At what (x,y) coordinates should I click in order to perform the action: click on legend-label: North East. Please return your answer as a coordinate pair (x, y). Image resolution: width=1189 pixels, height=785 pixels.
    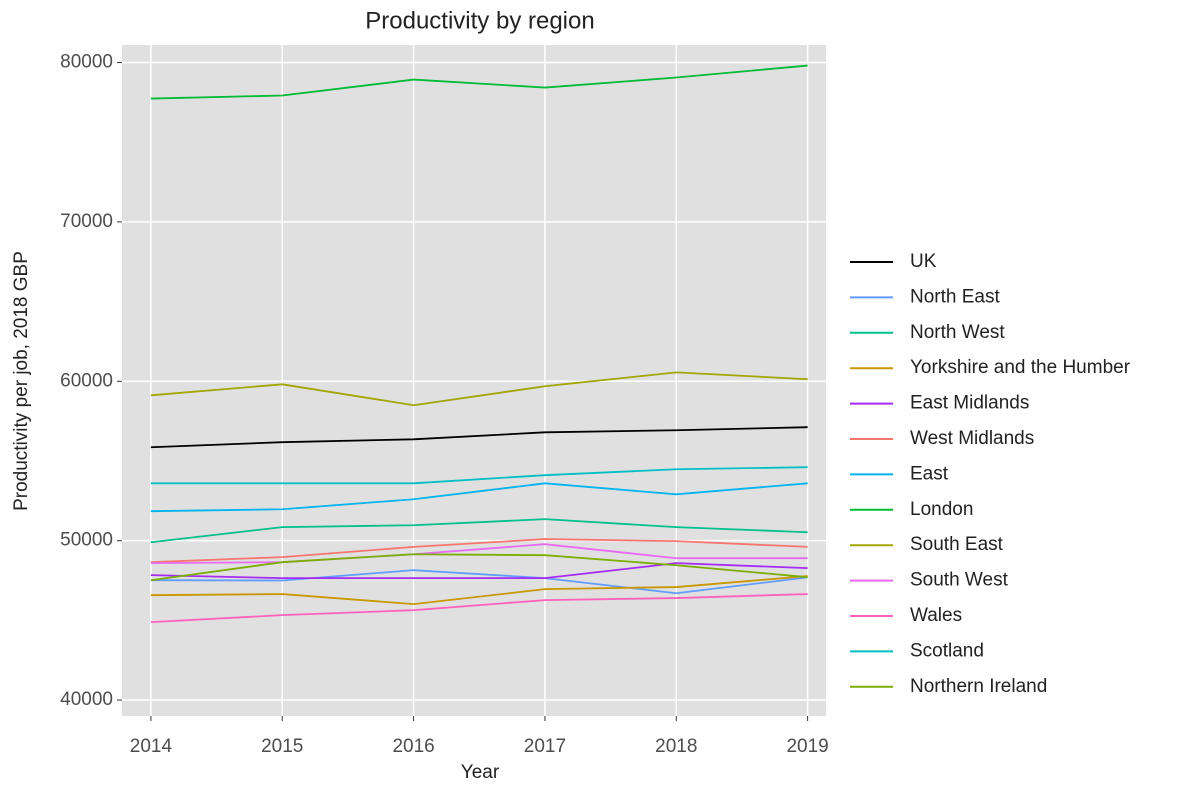
    Looking at the image, I should click on (955, 296).